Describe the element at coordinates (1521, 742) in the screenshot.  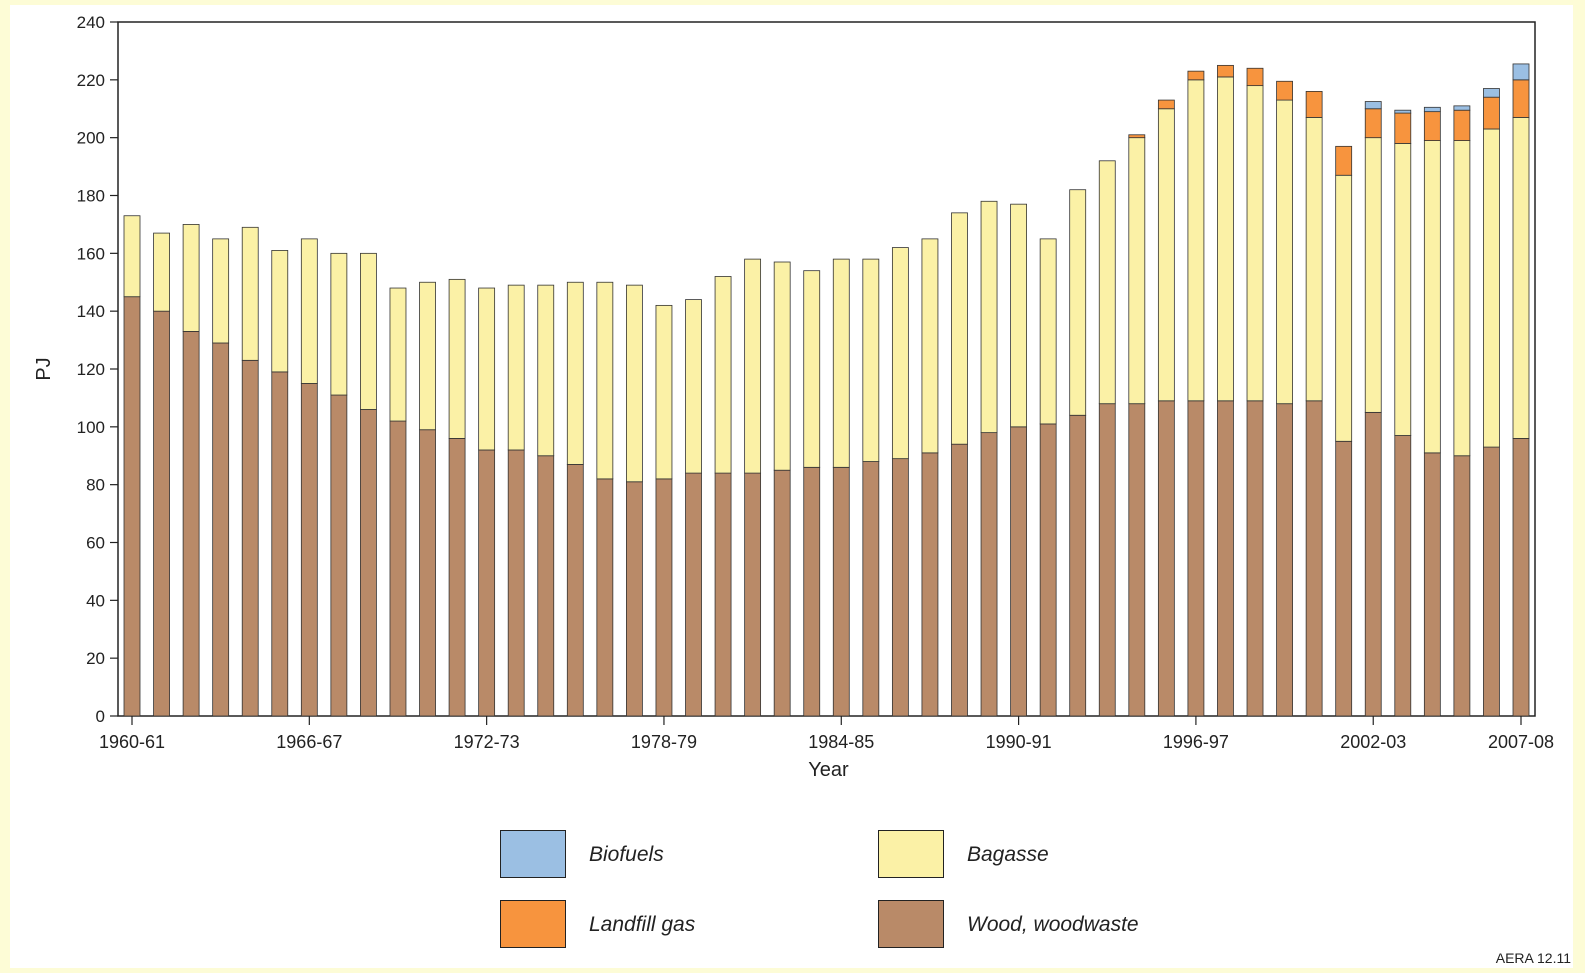
I see `x-tick-label-2007-08: 2007-08` at that location.